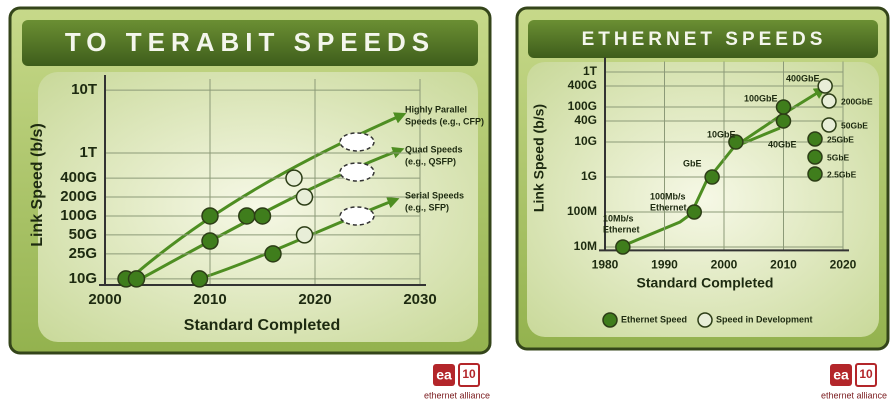 The height and width of the screenshot is (406, 893). I want to click on speed-key-label: 5GbE, so click(838, 157).